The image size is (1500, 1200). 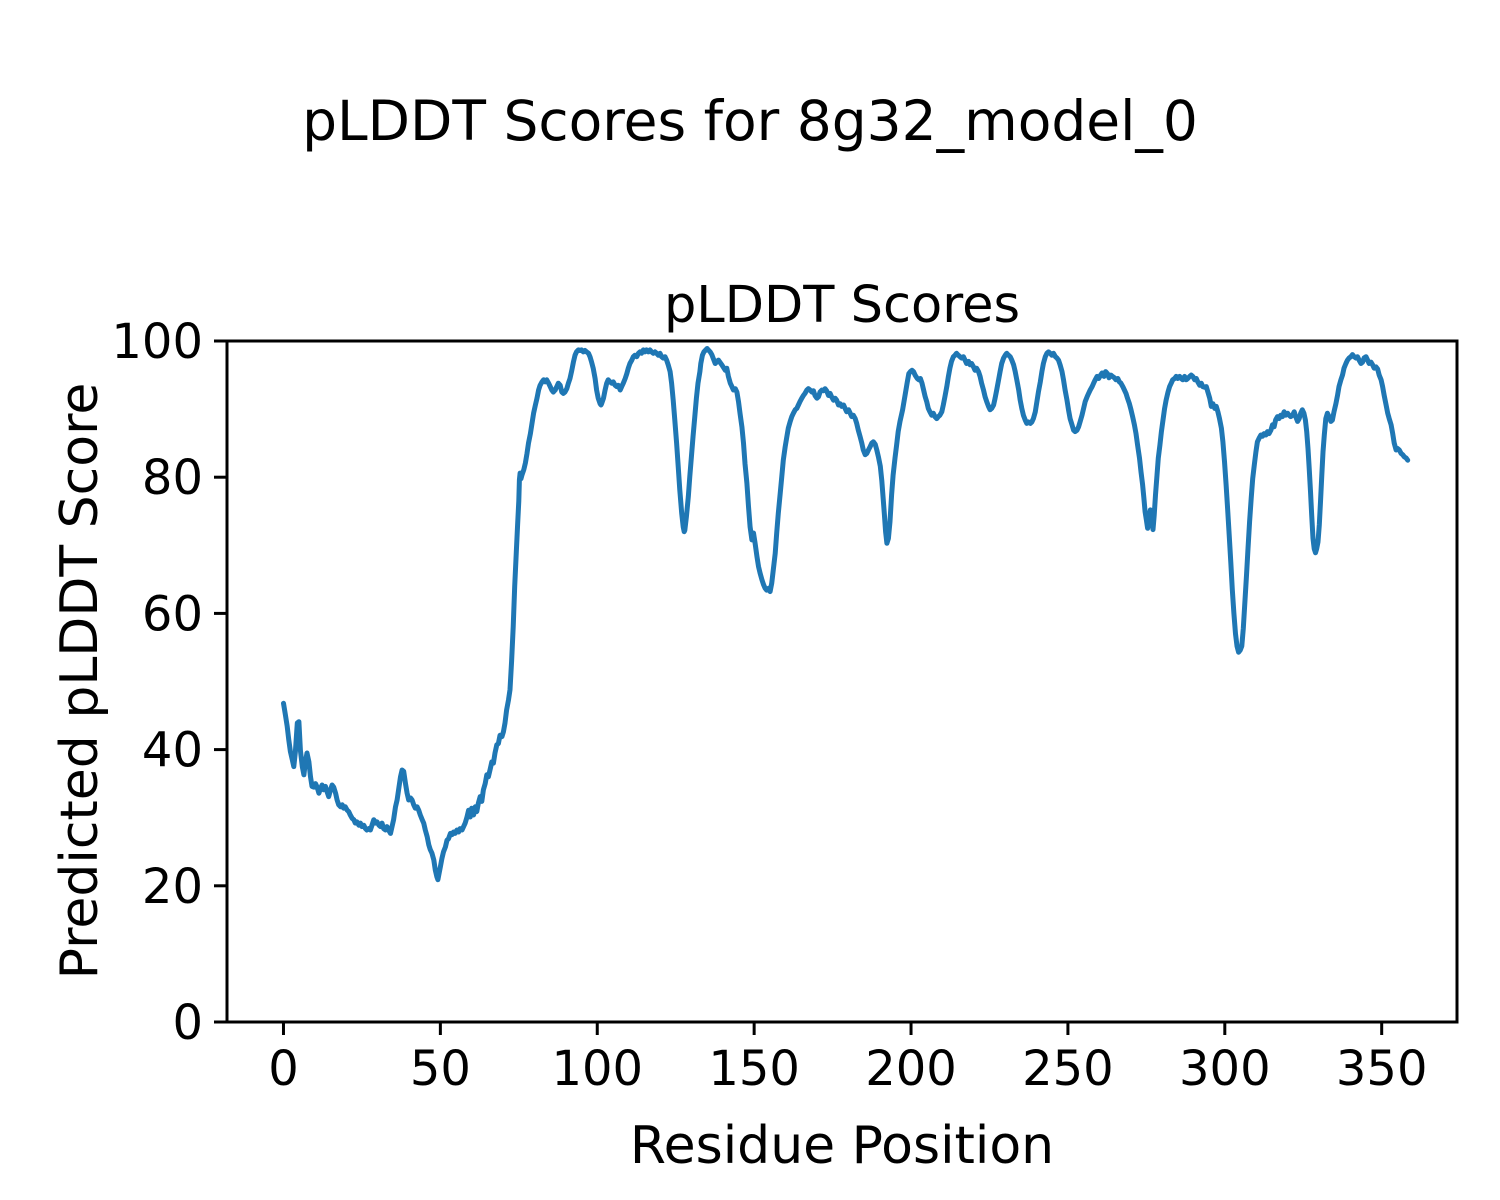 What do you see at coordinates (283, 1069) in the screenshot?
I see `x-tick-label: 0` at bounding box center [283, 1069].